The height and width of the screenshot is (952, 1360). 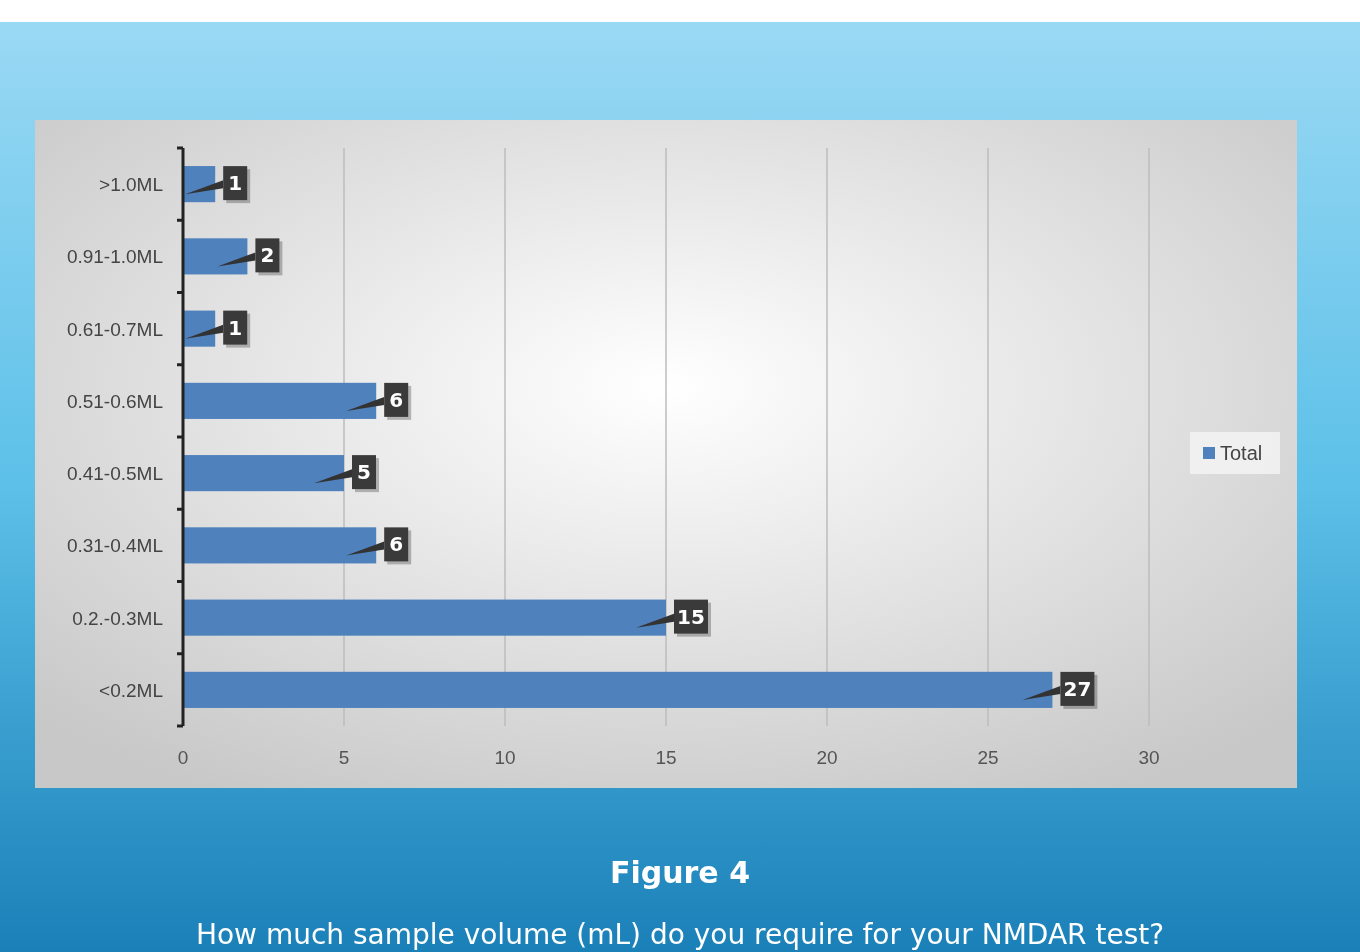 What do you see at coordinates (114, 329) in the screenshot?
I see `y-tick-label: 0.61-0.7ML` at bounding box center [114, 329].